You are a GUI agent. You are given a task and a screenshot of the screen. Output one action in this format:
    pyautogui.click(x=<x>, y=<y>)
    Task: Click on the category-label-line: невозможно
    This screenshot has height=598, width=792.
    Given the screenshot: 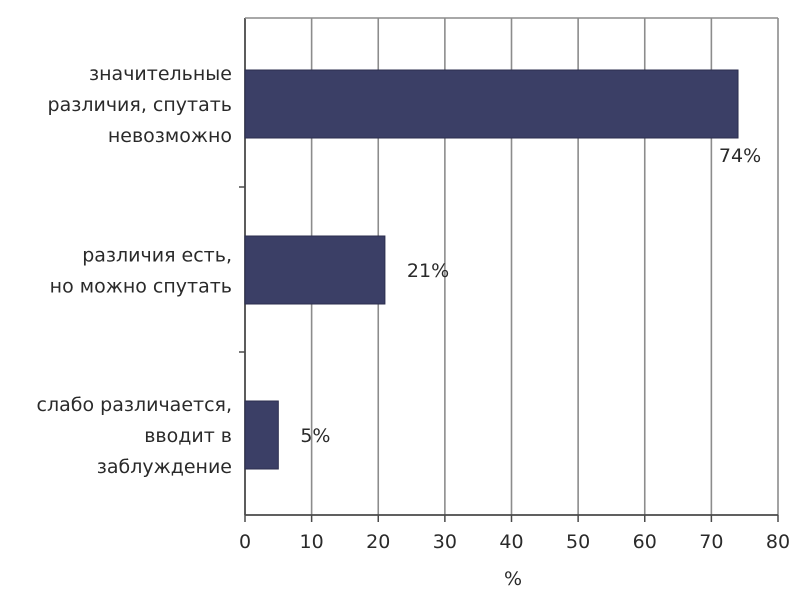 What is the action you would take?
    pyautogui.click(x=170, y=136)
    